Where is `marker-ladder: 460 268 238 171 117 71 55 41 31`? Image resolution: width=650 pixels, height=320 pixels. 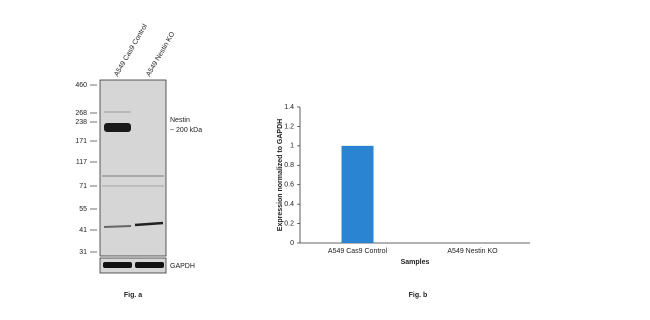 marker-ladder: 460 268 238 171 117 71 55 41 31 is located at coordinates (86, 169).